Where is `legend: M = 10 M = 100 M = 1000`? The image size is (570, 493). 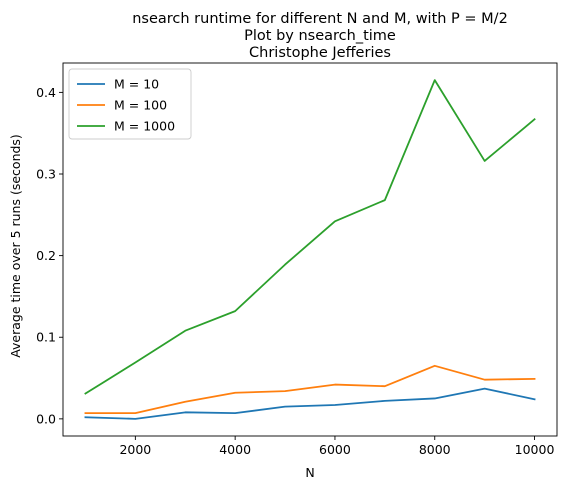 legend: M = 10 M = 100 M = 1000 is located at coordinates (130, 104).